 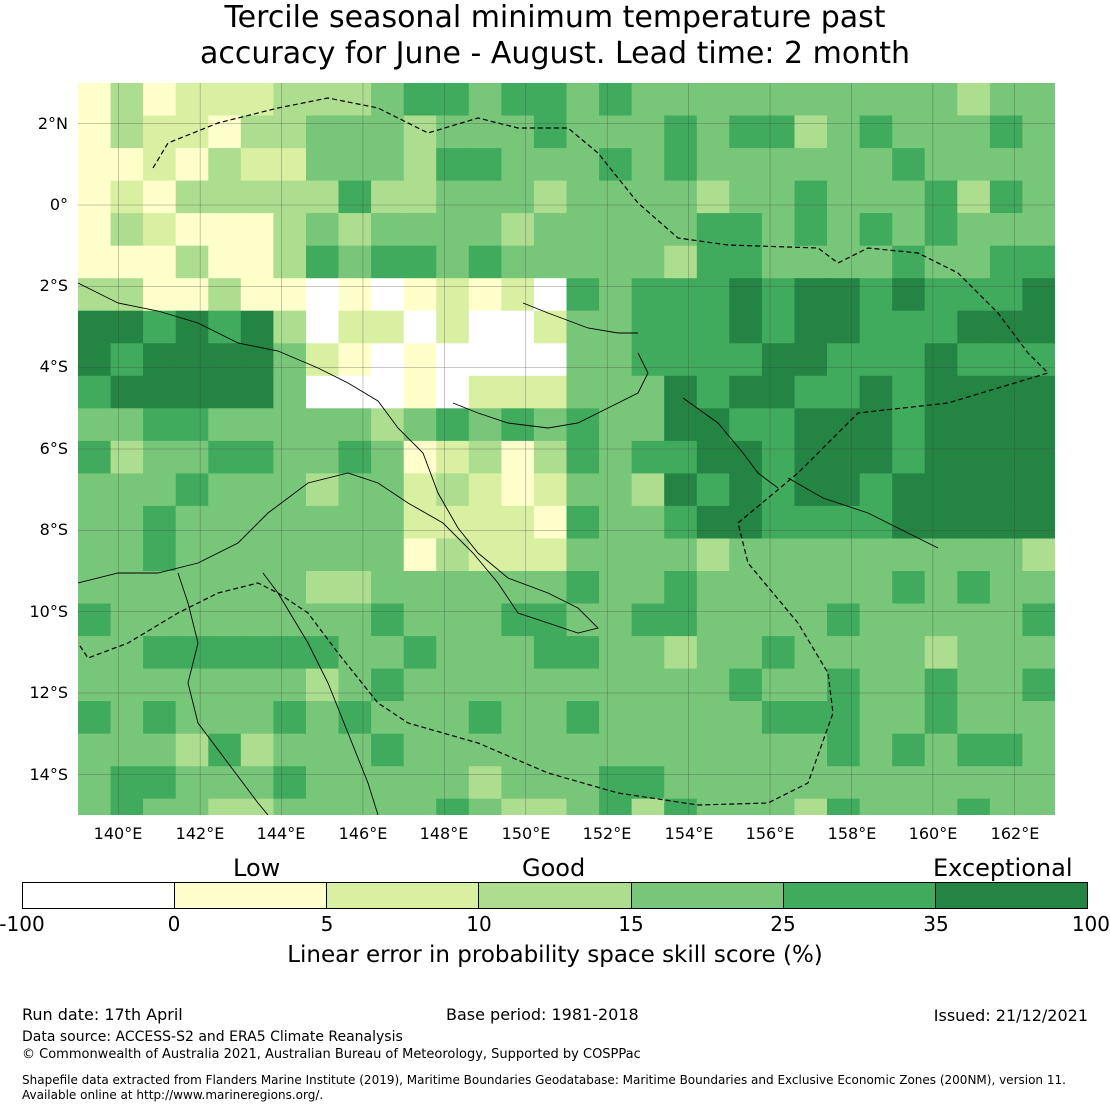 What do you see at coordinates (1090, 924) in the screenshot?
I see `colorbar-tick: 100` at bounding box center [1090, 924].